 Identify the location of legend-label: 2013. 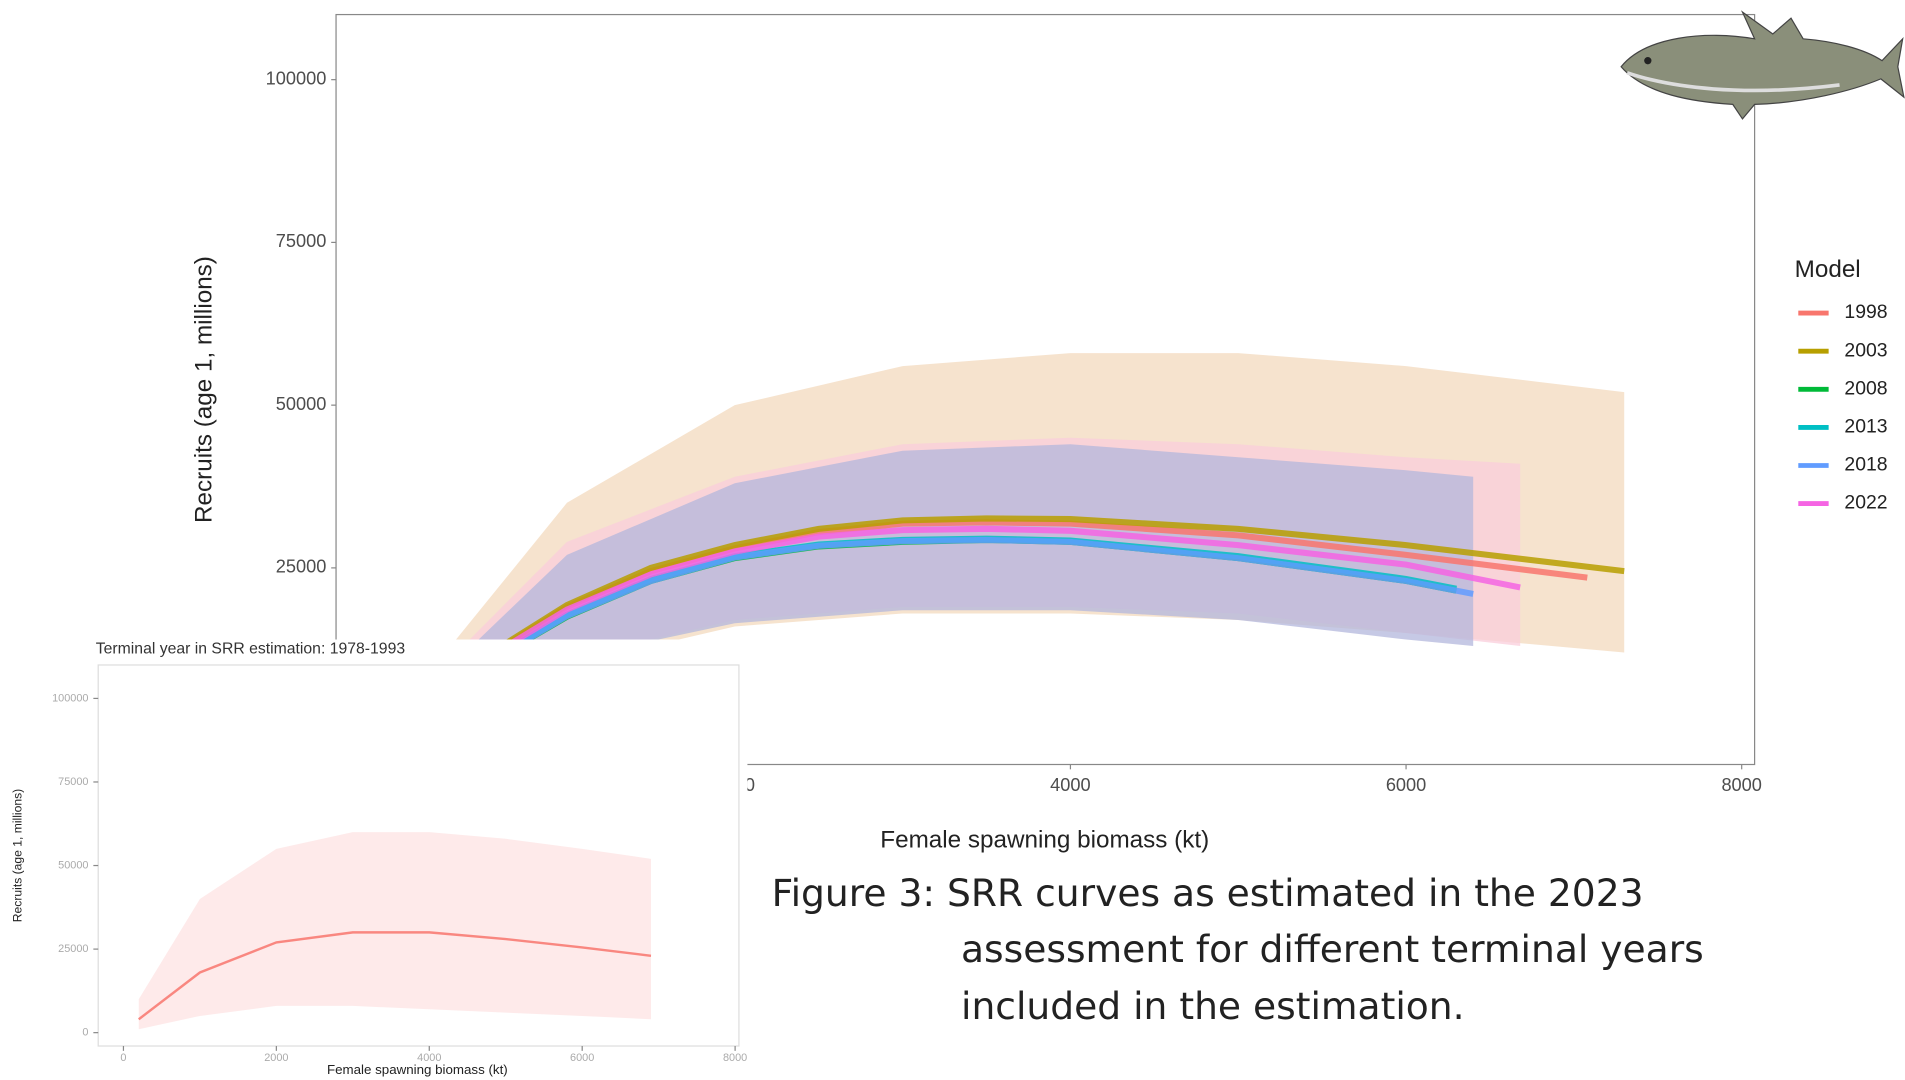
(1865, 427).